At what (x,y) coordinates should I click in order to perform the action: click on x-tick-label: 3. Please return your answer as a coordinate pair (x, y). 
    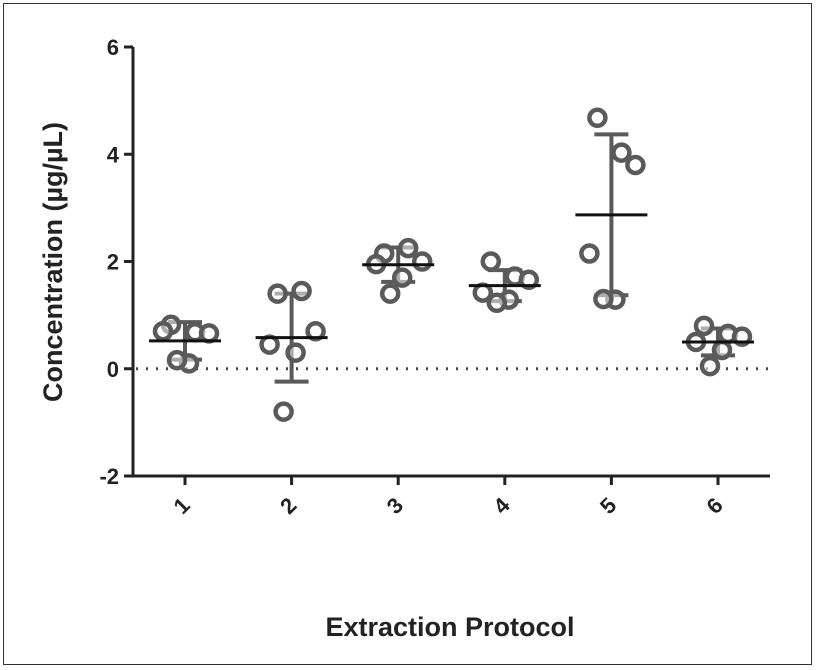
    Looking at the image, I should click on (395, 506).